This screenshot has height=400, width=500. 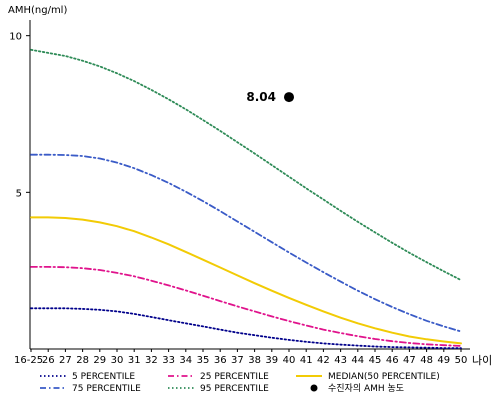 I want to click on x-tick-label: 29, so click(x=99, y=360).